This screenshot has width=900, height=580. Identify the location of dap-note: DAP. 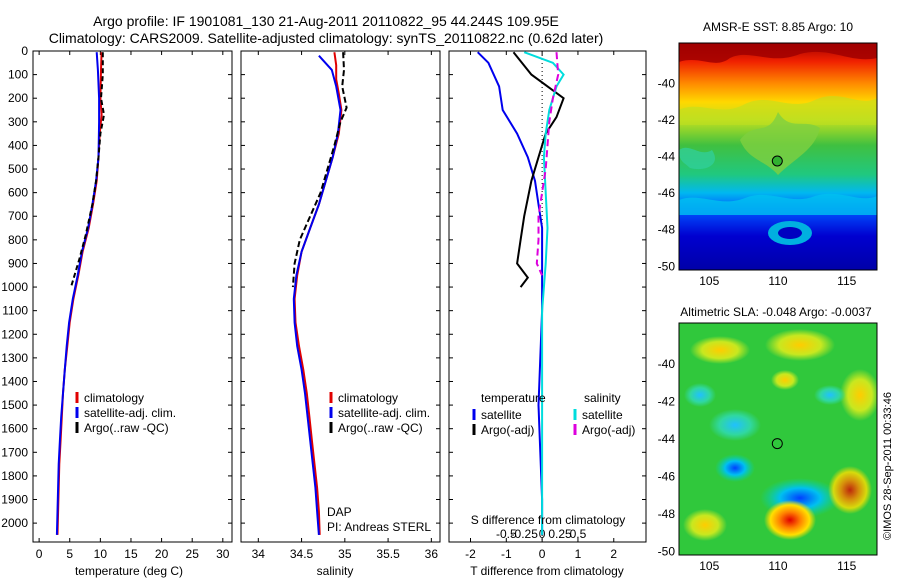
(339, 512).